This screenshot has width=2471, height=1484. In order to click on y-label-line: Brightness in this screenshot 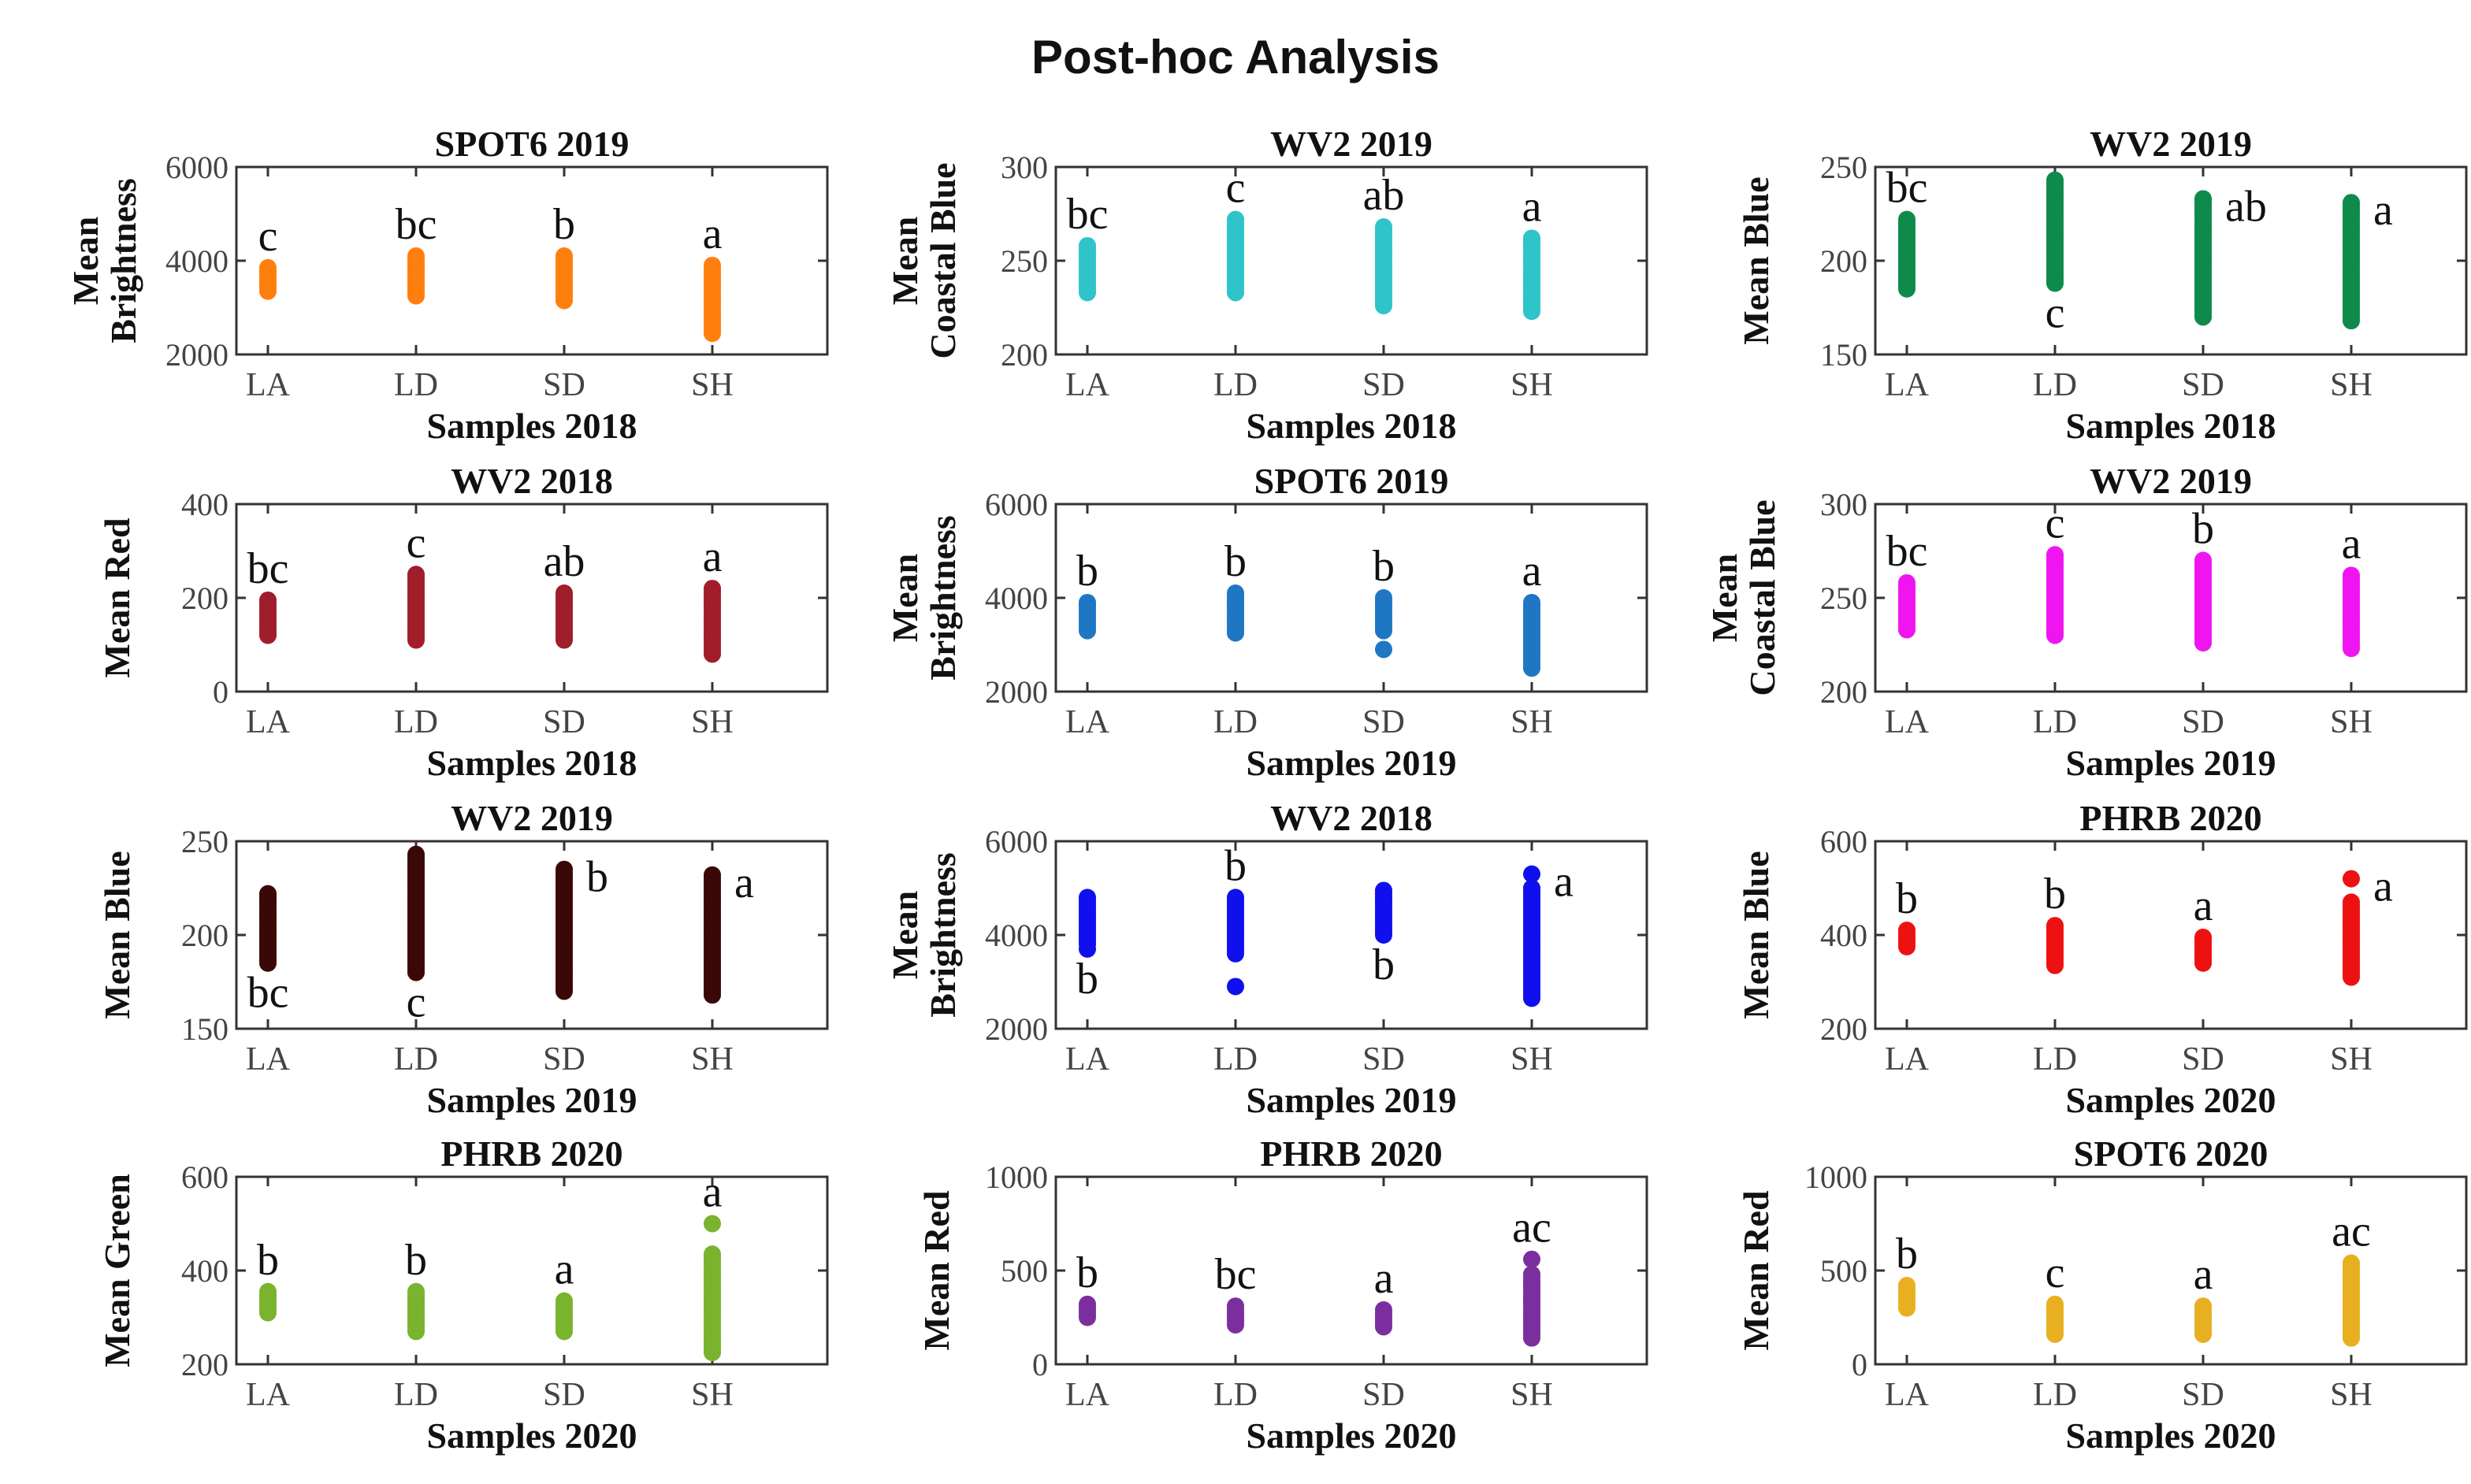, I will do `click(943, 598)`.